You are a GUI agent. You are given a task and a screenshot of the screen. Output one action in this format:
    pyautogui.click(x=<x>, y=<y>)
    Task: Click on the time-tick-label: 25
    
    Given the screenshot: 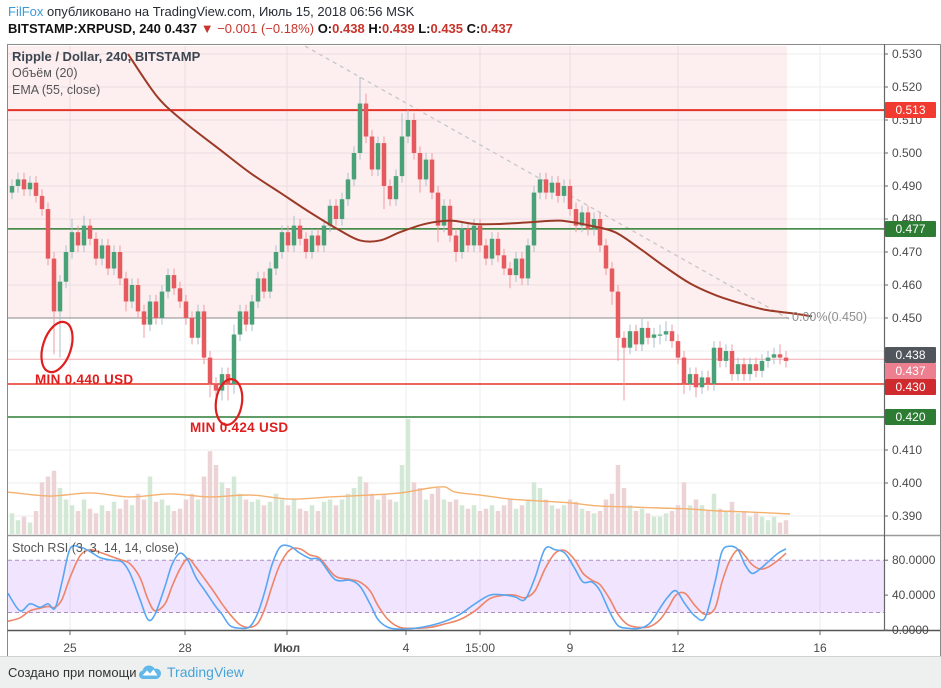 What is the action you would take?
    pyautogui.click(x=70, y=648)
    